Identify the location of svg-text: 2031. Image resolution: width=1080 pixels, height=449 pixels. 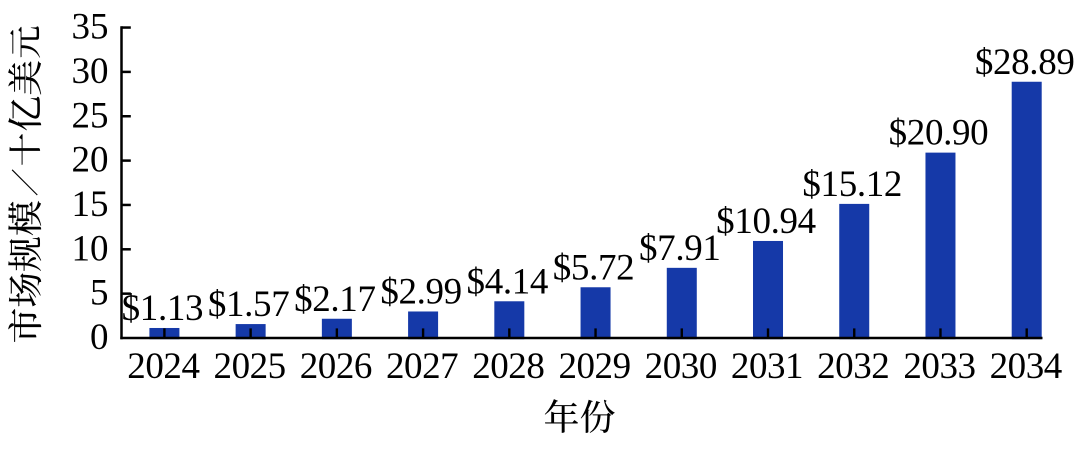
(767, 366).